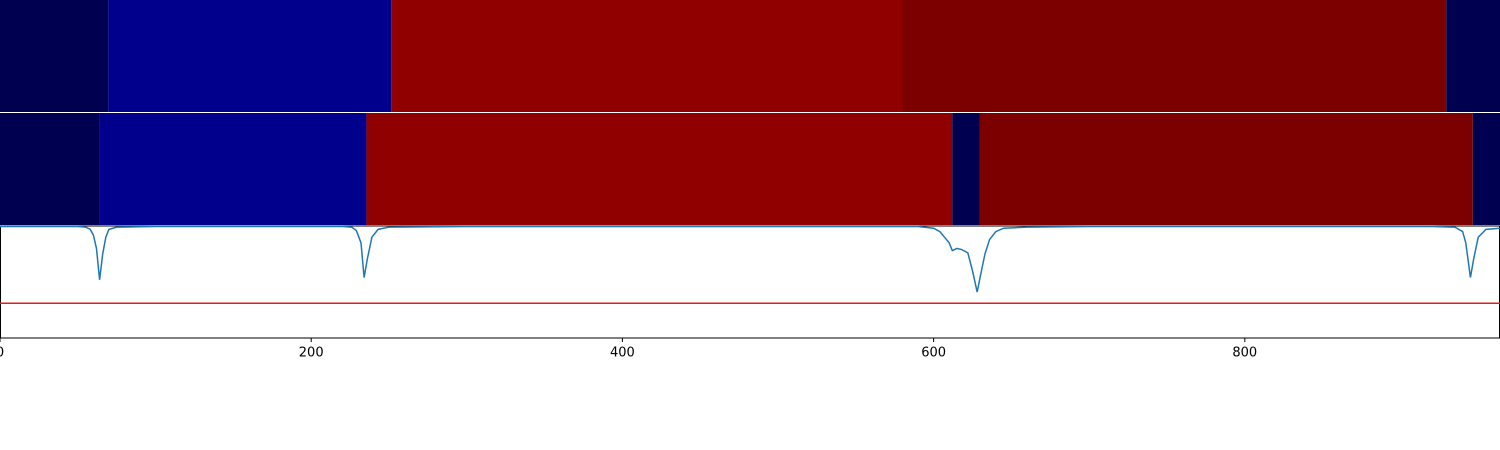 Image resolution: width=1500 pixels, height=450 pixels. What do you see at coordinates (2, 353) in the screenshot?
I see `x-tick-label: 0` at bounding box center [2, 353].